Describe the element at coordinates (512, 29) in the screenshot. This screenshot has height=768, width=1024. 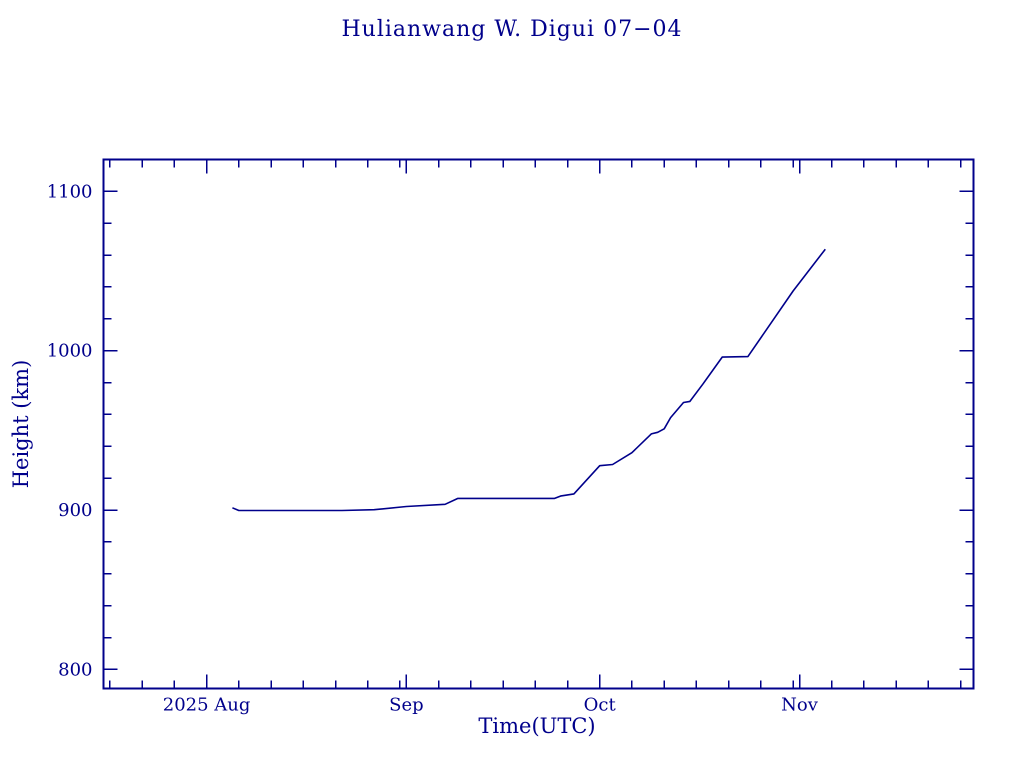
I see `chart-title: Hulianwang W. Digui 07−04` at that location.